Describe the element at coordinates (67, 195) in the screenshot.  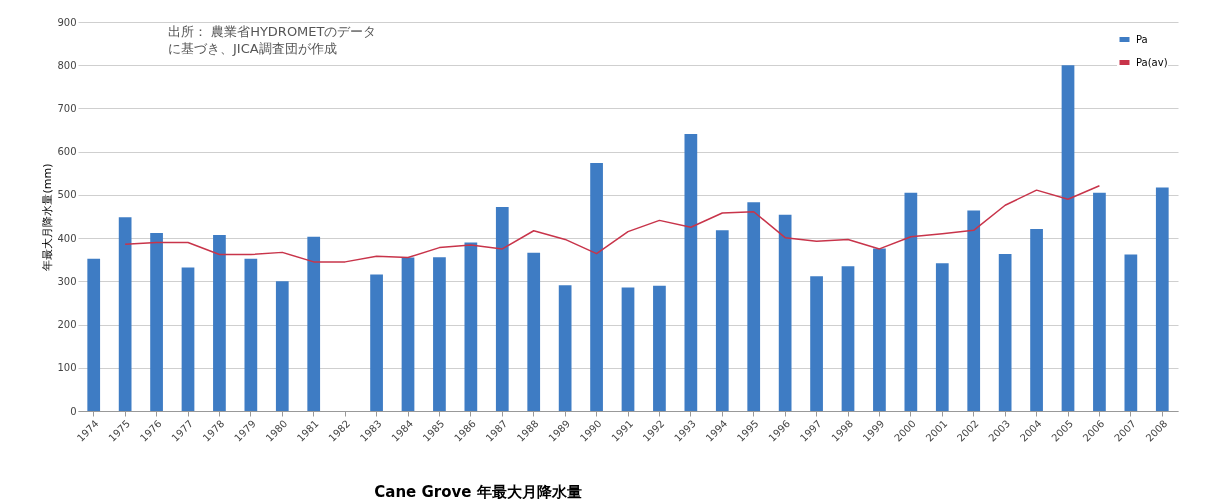
I see `y-tick-label: 500` at that location.